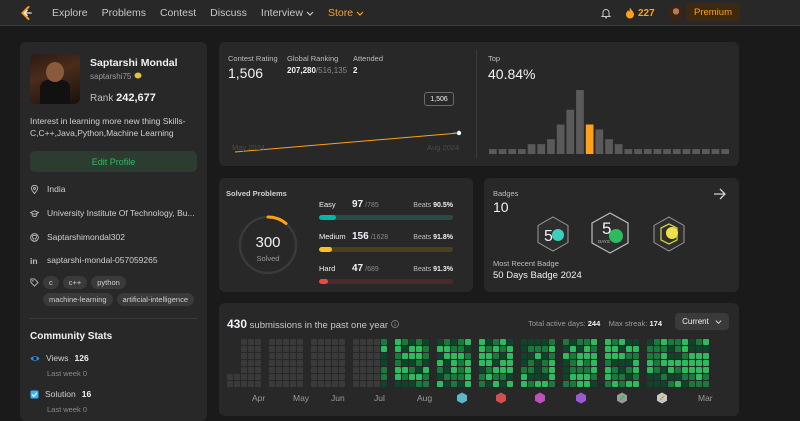  I want to click on nav-contest: Contest, so click(178, 13).